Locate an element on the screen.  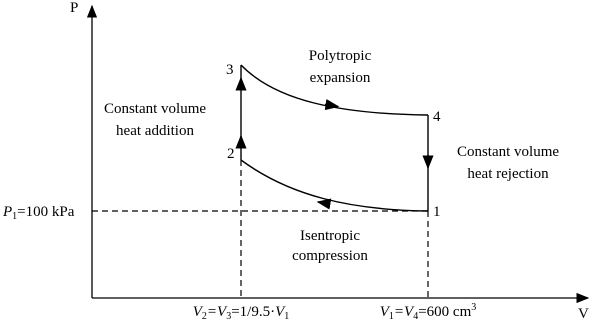
p1-marker: P1=100 kPa is located at coordinates (38, 213).